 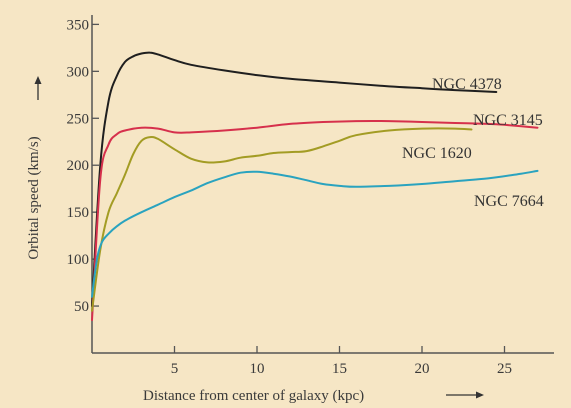 What do you see at coordinates (78, 260) in the screenshot?
I see `y-tick-label: 100` at bounding box center [78, 260].